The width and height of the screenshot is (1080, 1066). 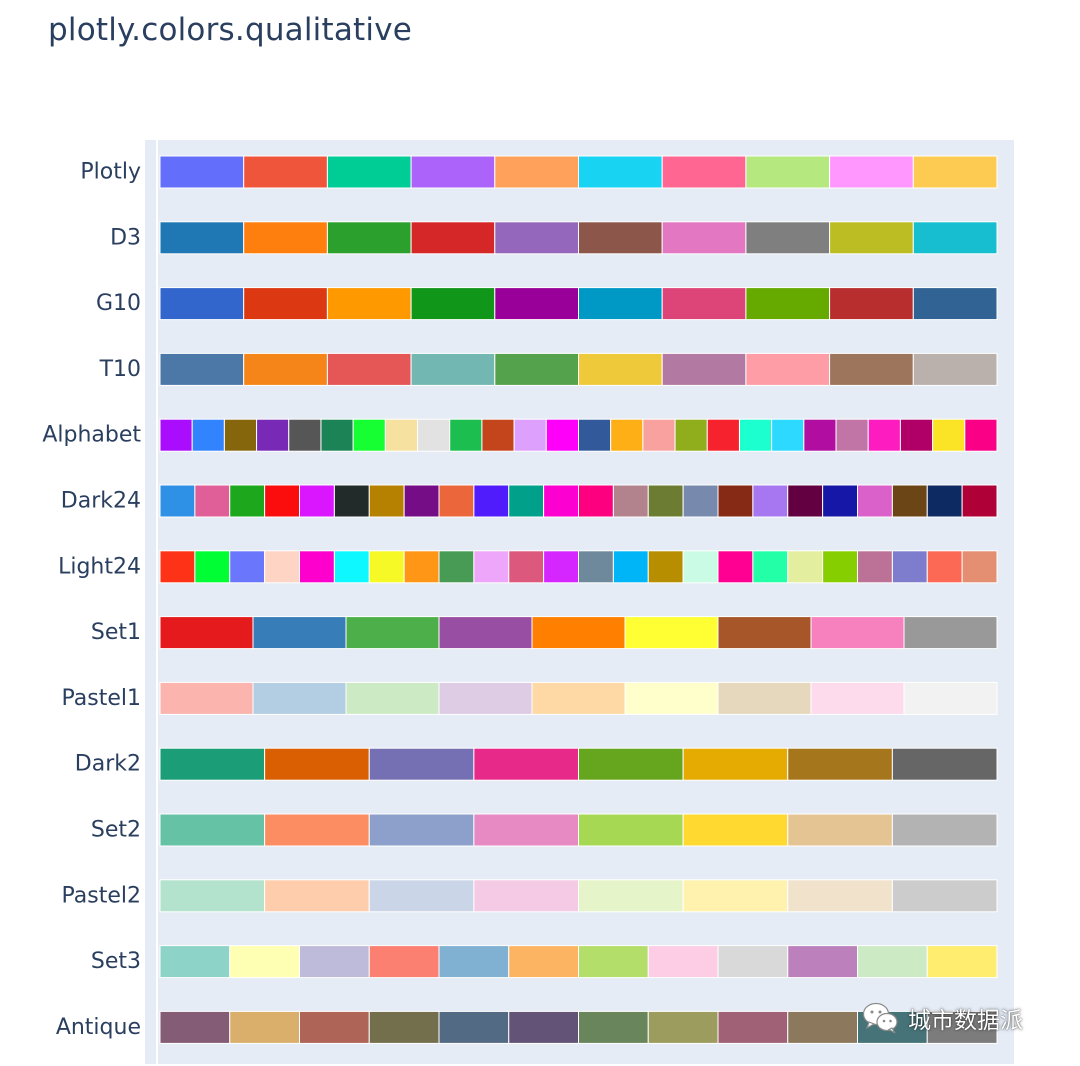 What do you see at coordinates (118, 303) in the screenshot?
I see `row-label: G10` at bounding box center [118, 303].